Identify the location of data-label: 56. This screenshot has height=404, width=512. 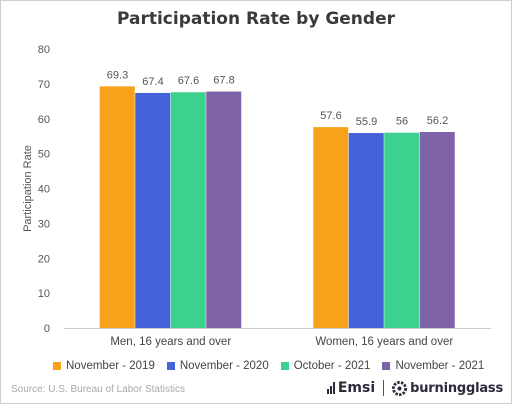
(402, 122).